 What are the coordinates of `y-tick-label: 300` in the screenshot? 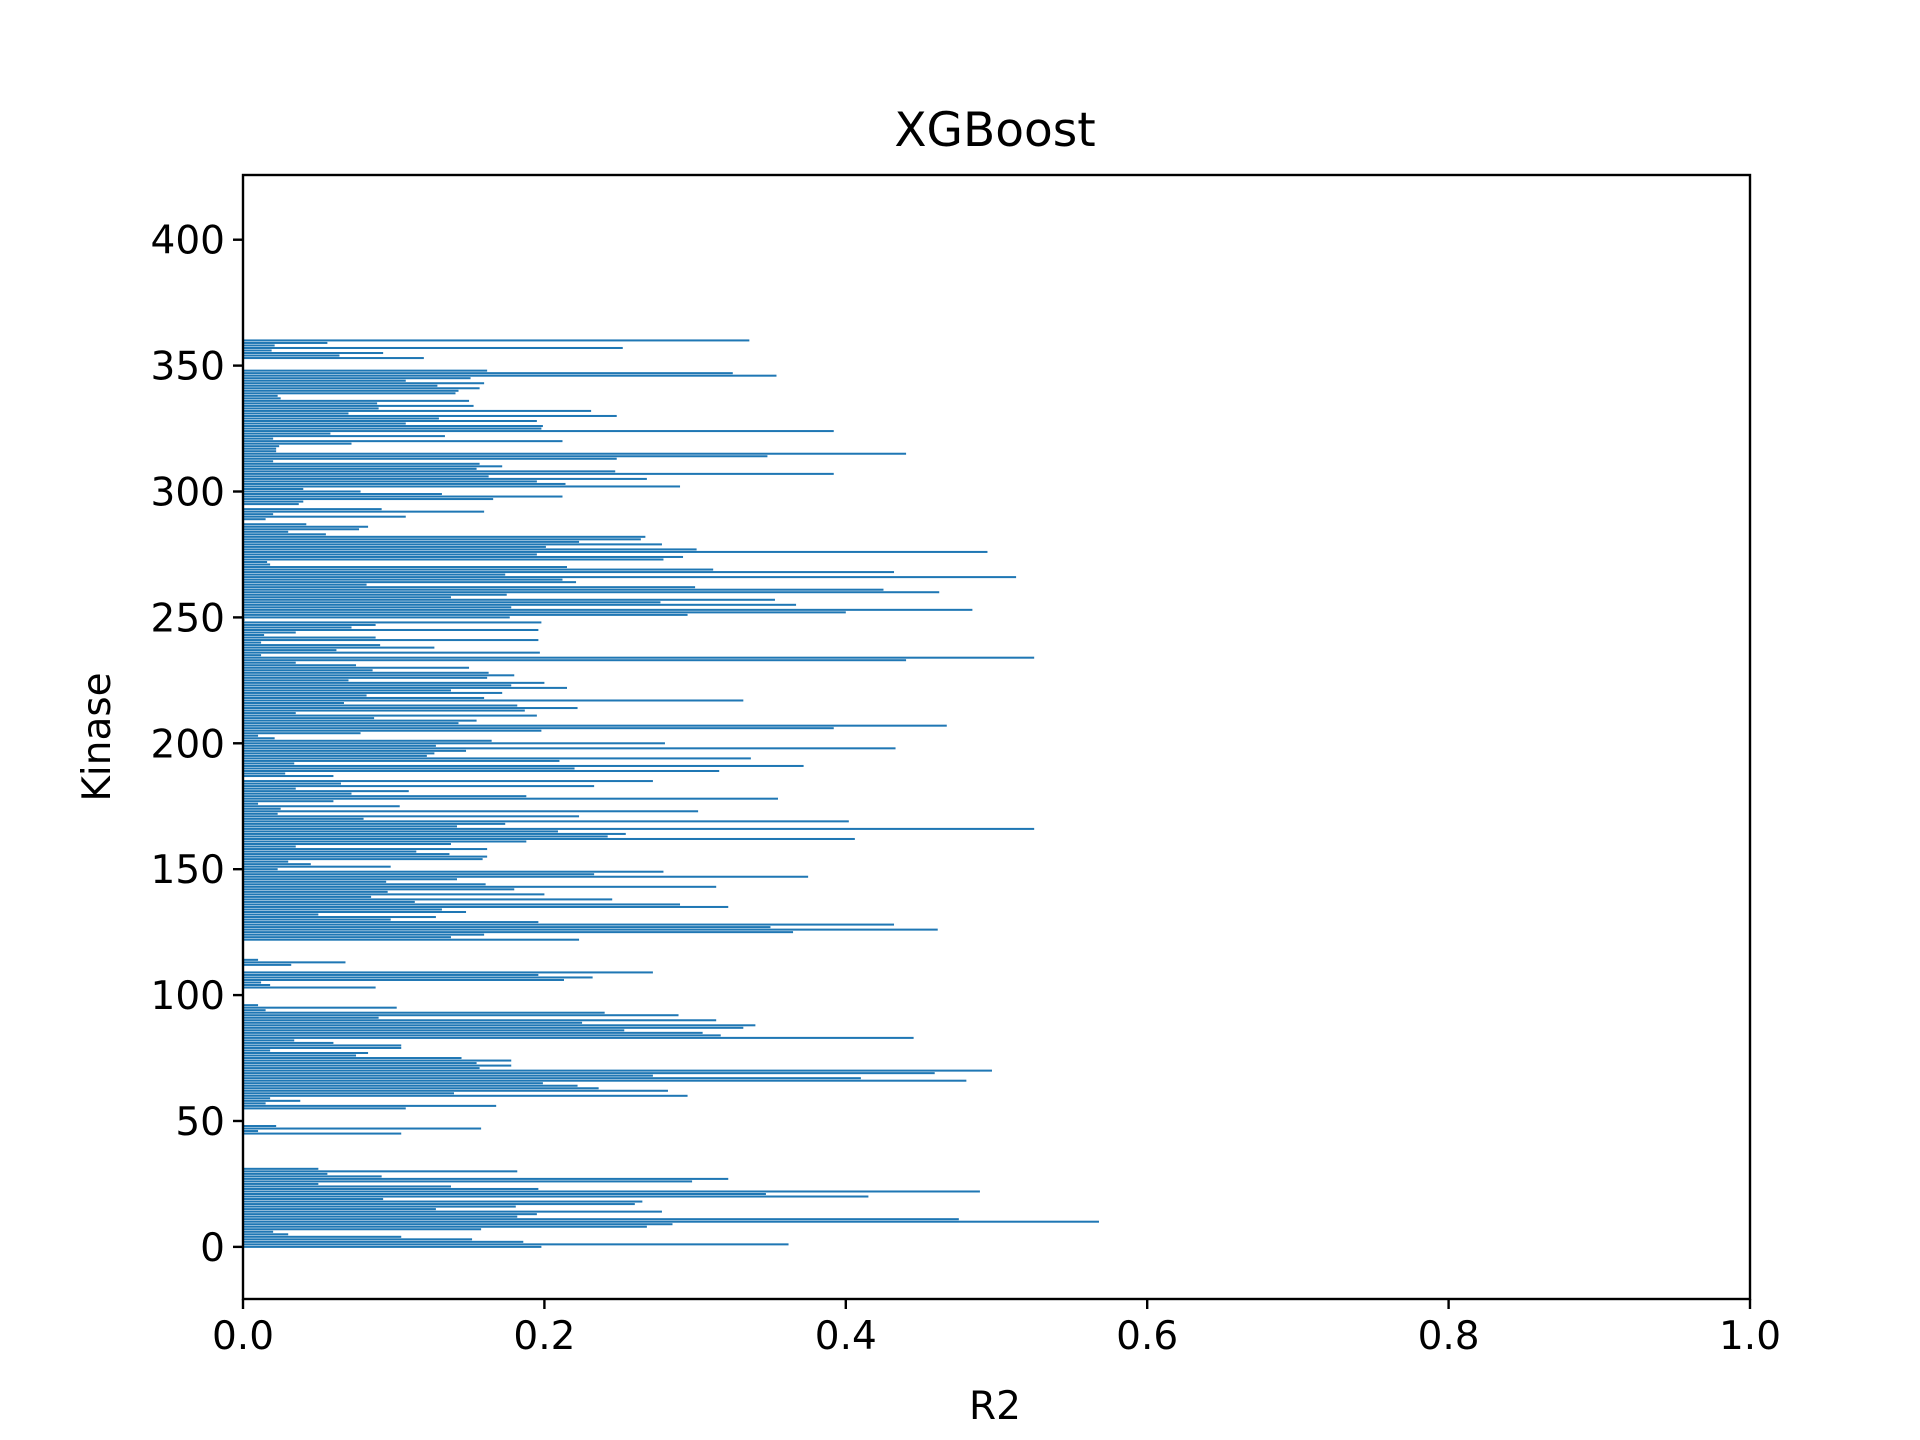 It's located at (188, 493).